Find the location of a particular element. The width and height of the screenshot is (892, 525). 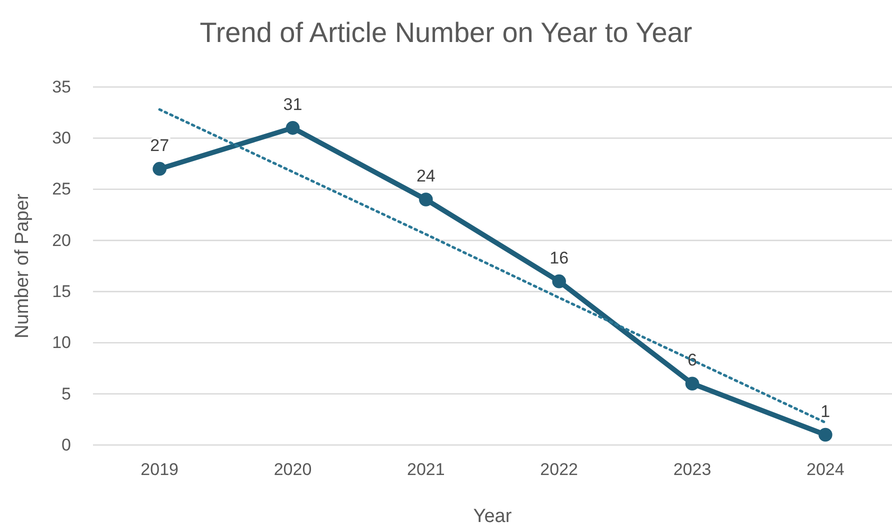

y-tick-label: 0 is located at coordinates (66, 444).